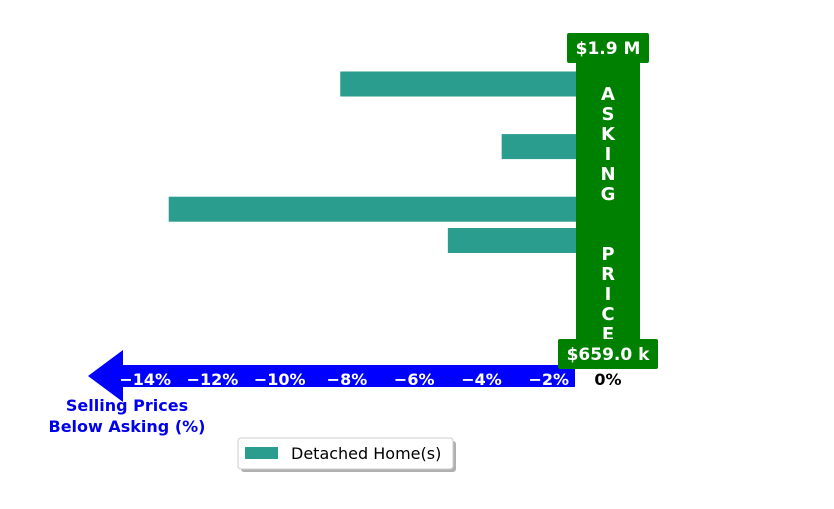 Image resolution: width=834 pixels, height=509 pixels. I want to click on x-tick-label: −4%, so click(481, 379).